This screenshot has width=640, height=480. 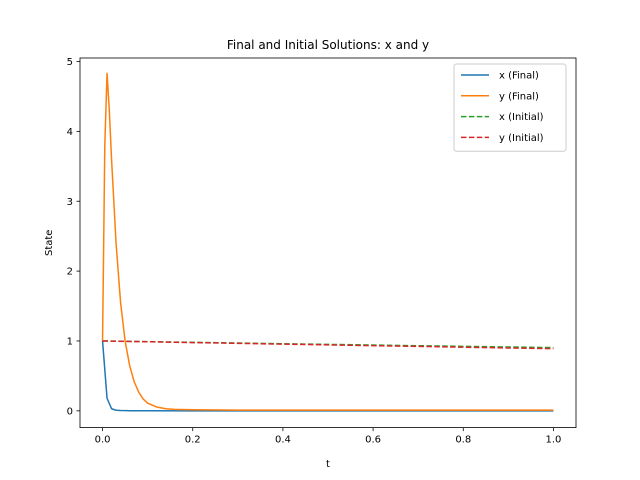 What do you see at coordinates (328, 436) in the screenshot?
I see `x-axis: 0.0 0.2 0.4 0.6 0.8 1.0` at bounding box center [328, 436].